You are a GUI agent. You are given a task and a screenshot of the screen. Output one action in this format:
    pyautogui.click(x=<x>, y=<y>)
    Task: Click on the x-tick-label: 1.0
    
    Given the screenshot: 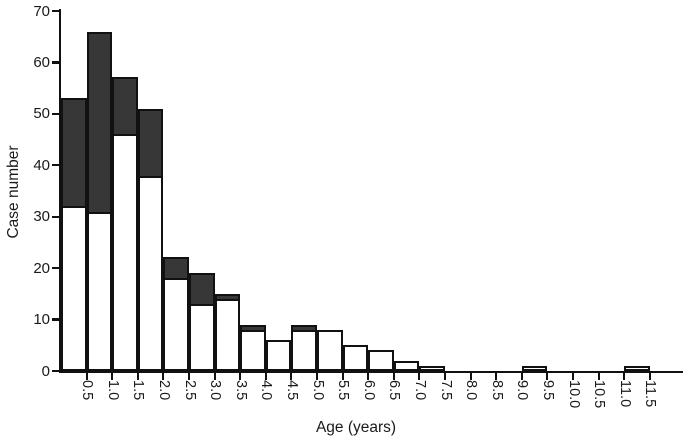 What is the action you would take?
    pyautogui.click(x=112, y=390)
    